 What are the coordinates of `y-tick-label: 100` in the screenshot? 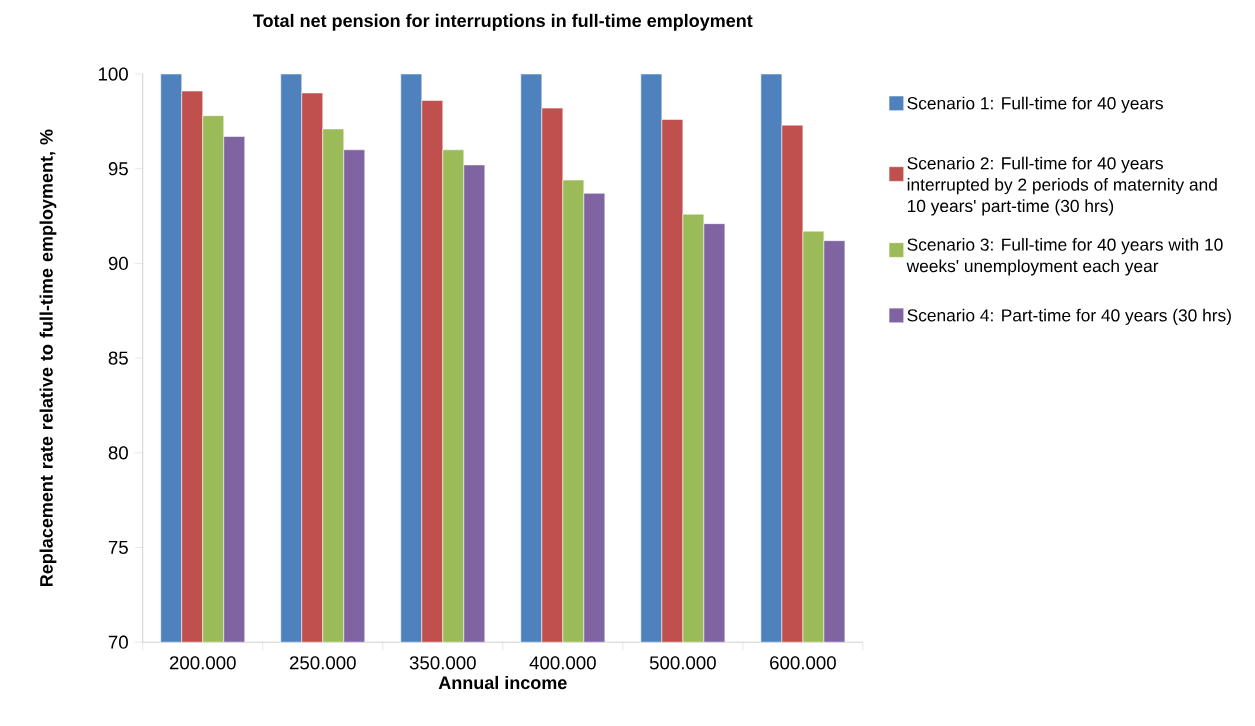 It's located at (113, 74).